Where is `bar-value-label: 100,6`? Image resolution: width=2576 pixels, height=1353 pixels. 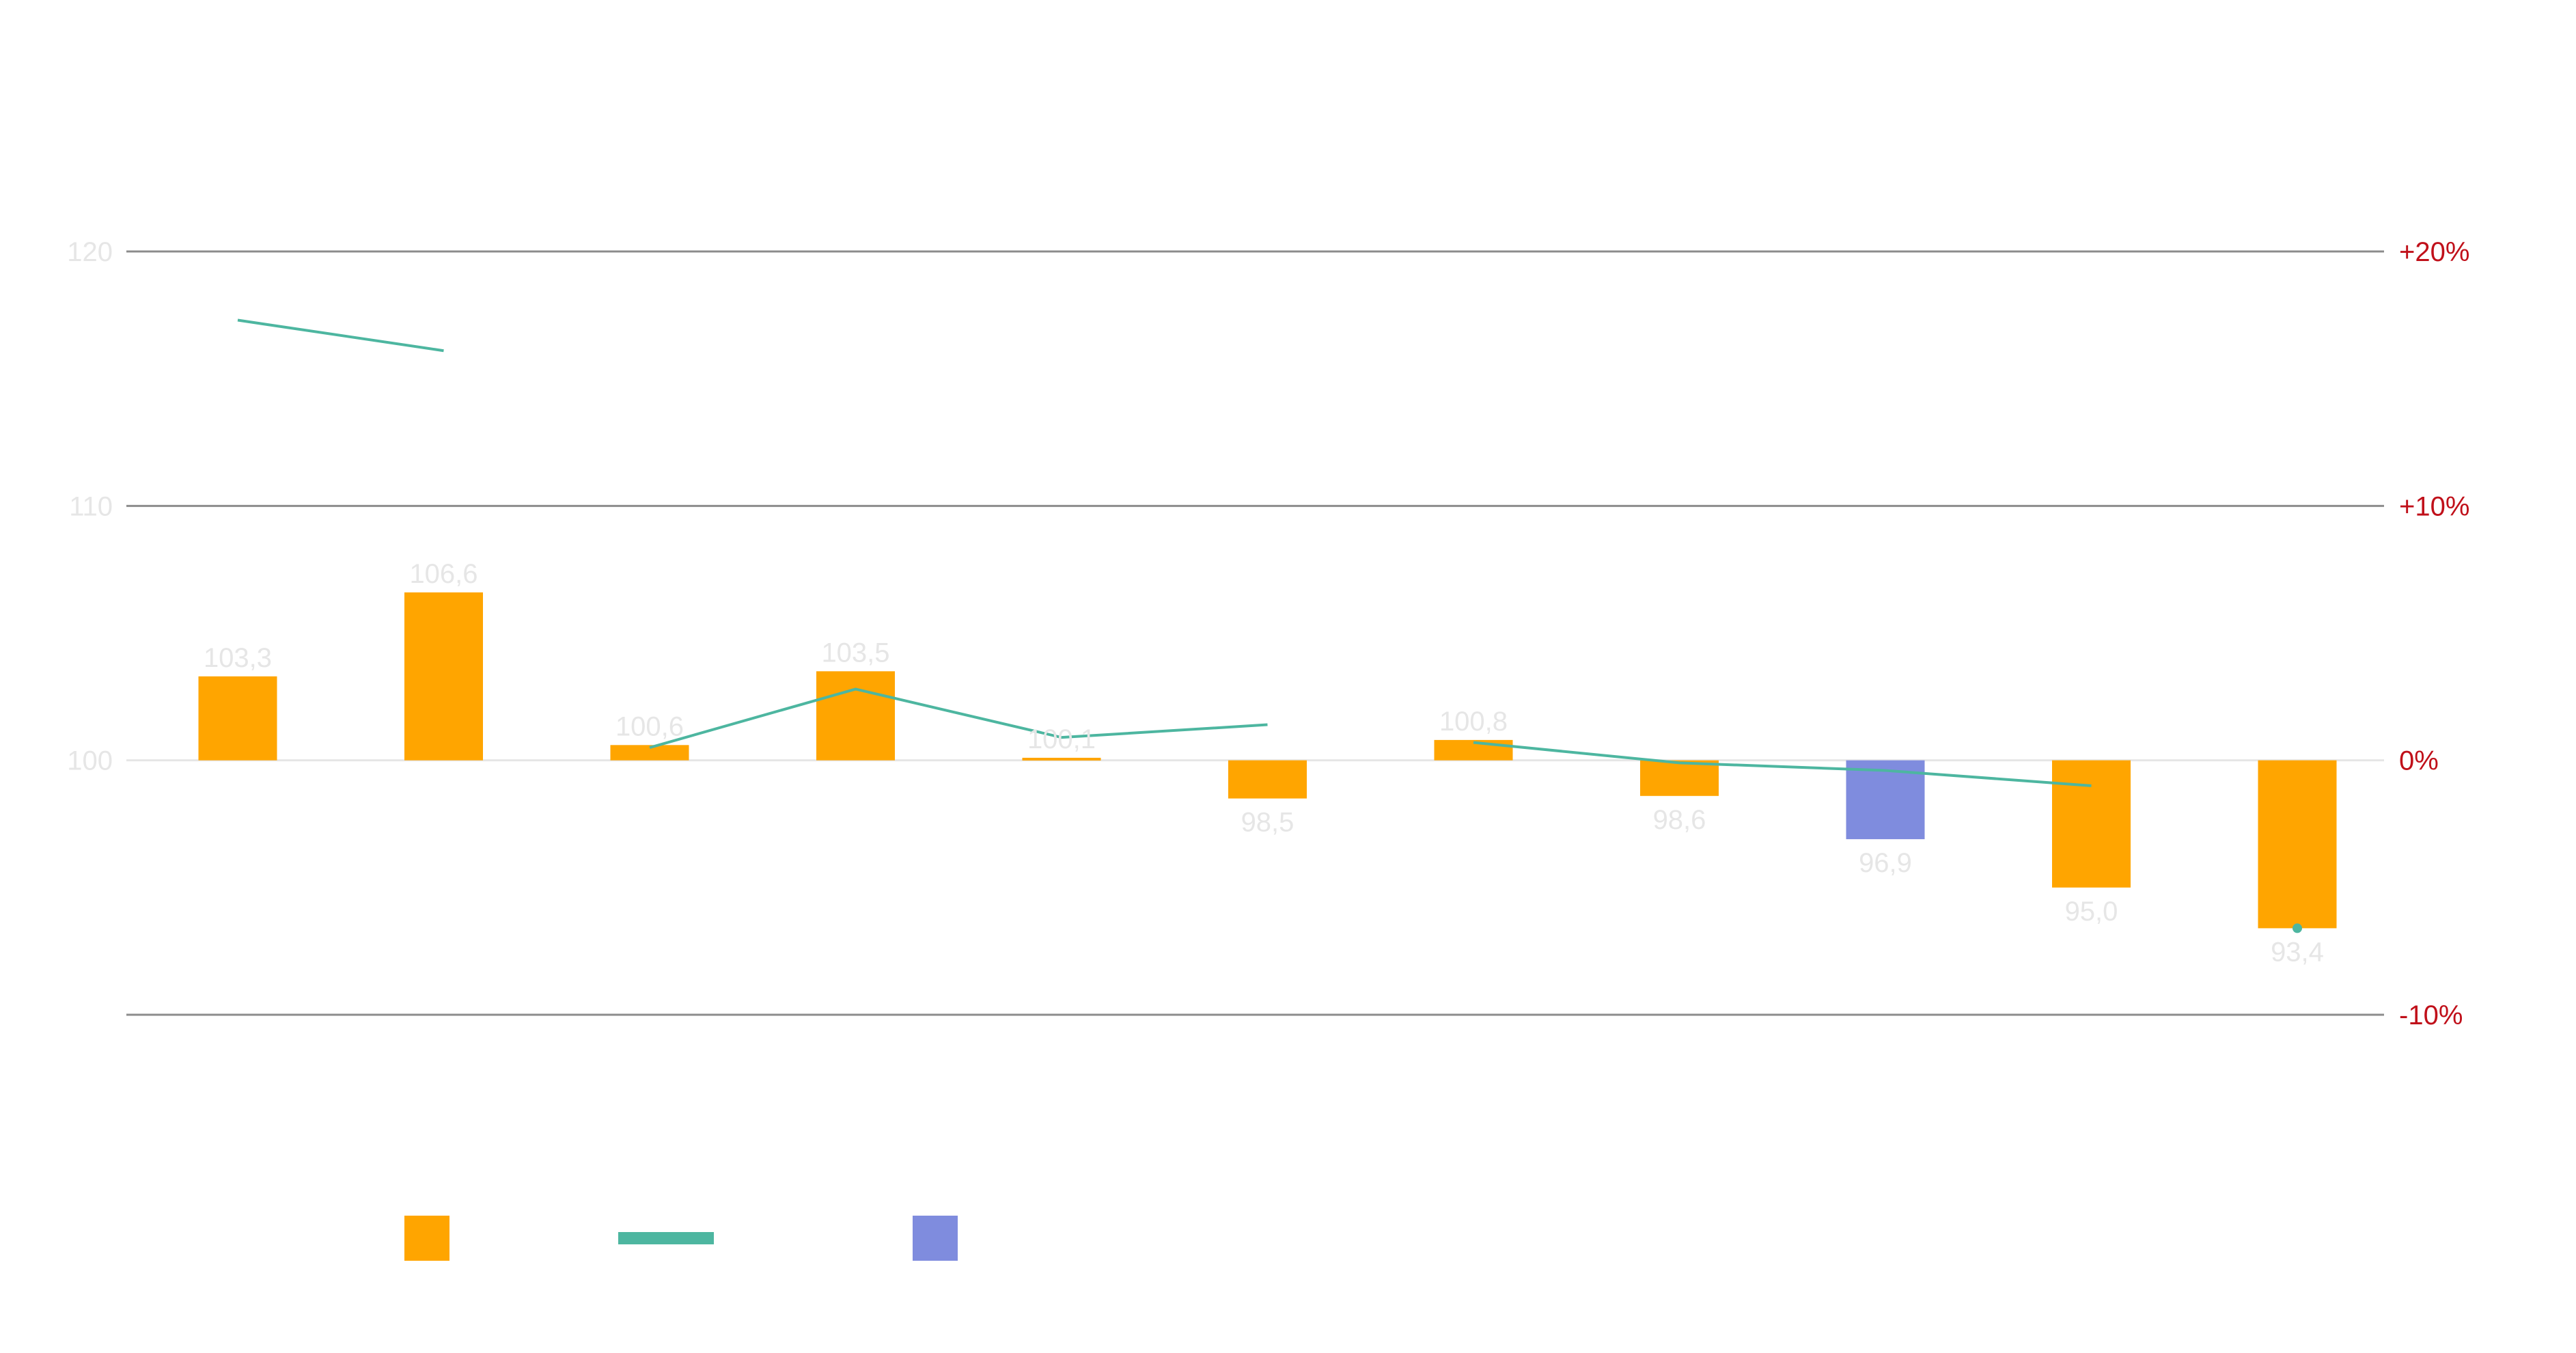
bar-value-label: 100,6 is located at coordinates (650, 726).